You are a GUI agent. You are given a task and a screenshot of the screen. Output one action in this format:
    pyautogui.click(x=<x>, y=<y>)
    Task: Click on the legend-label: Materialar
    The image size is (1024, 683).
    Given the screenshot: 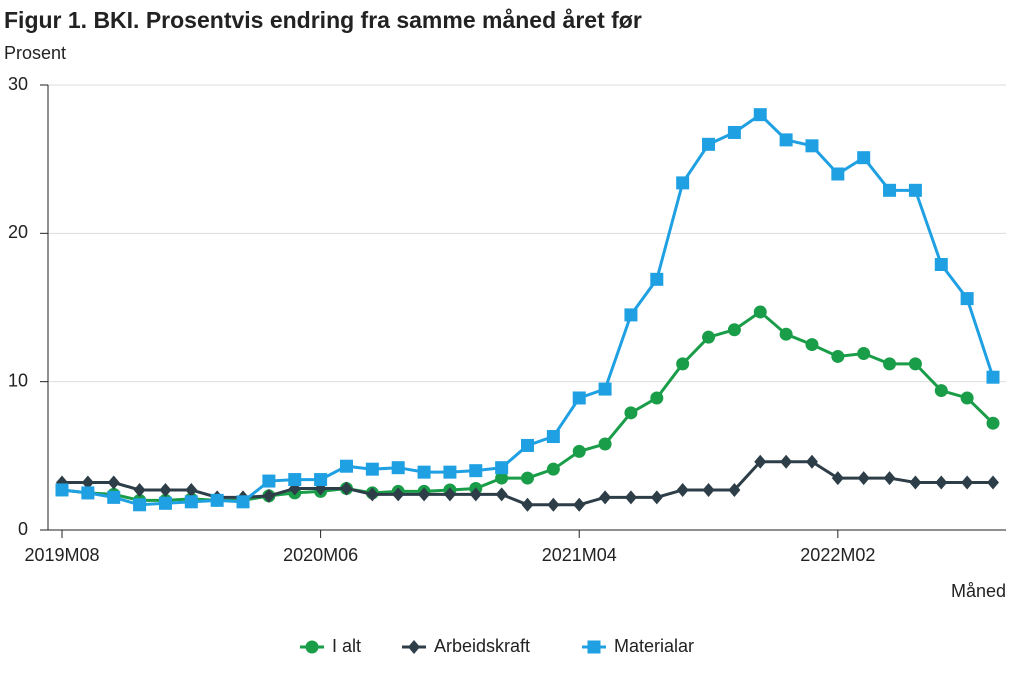 What is the action you would take?
    pyautogui.click(x=654, y=646)
    